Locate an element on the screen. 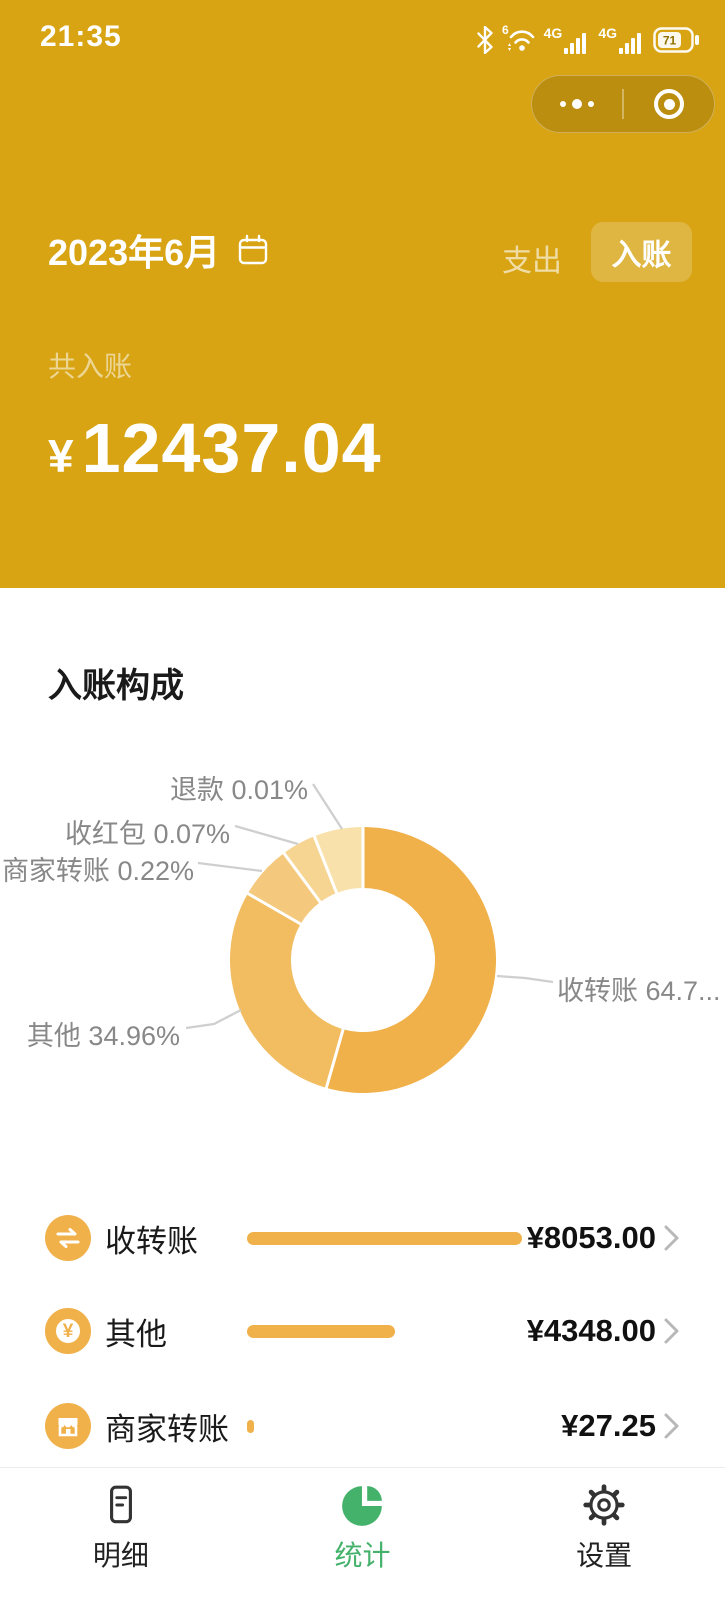 This screenshot has height=1600, width=725. bottom-tab-bar: 明细 统计 设置 is located at coordinates (362, 1533).